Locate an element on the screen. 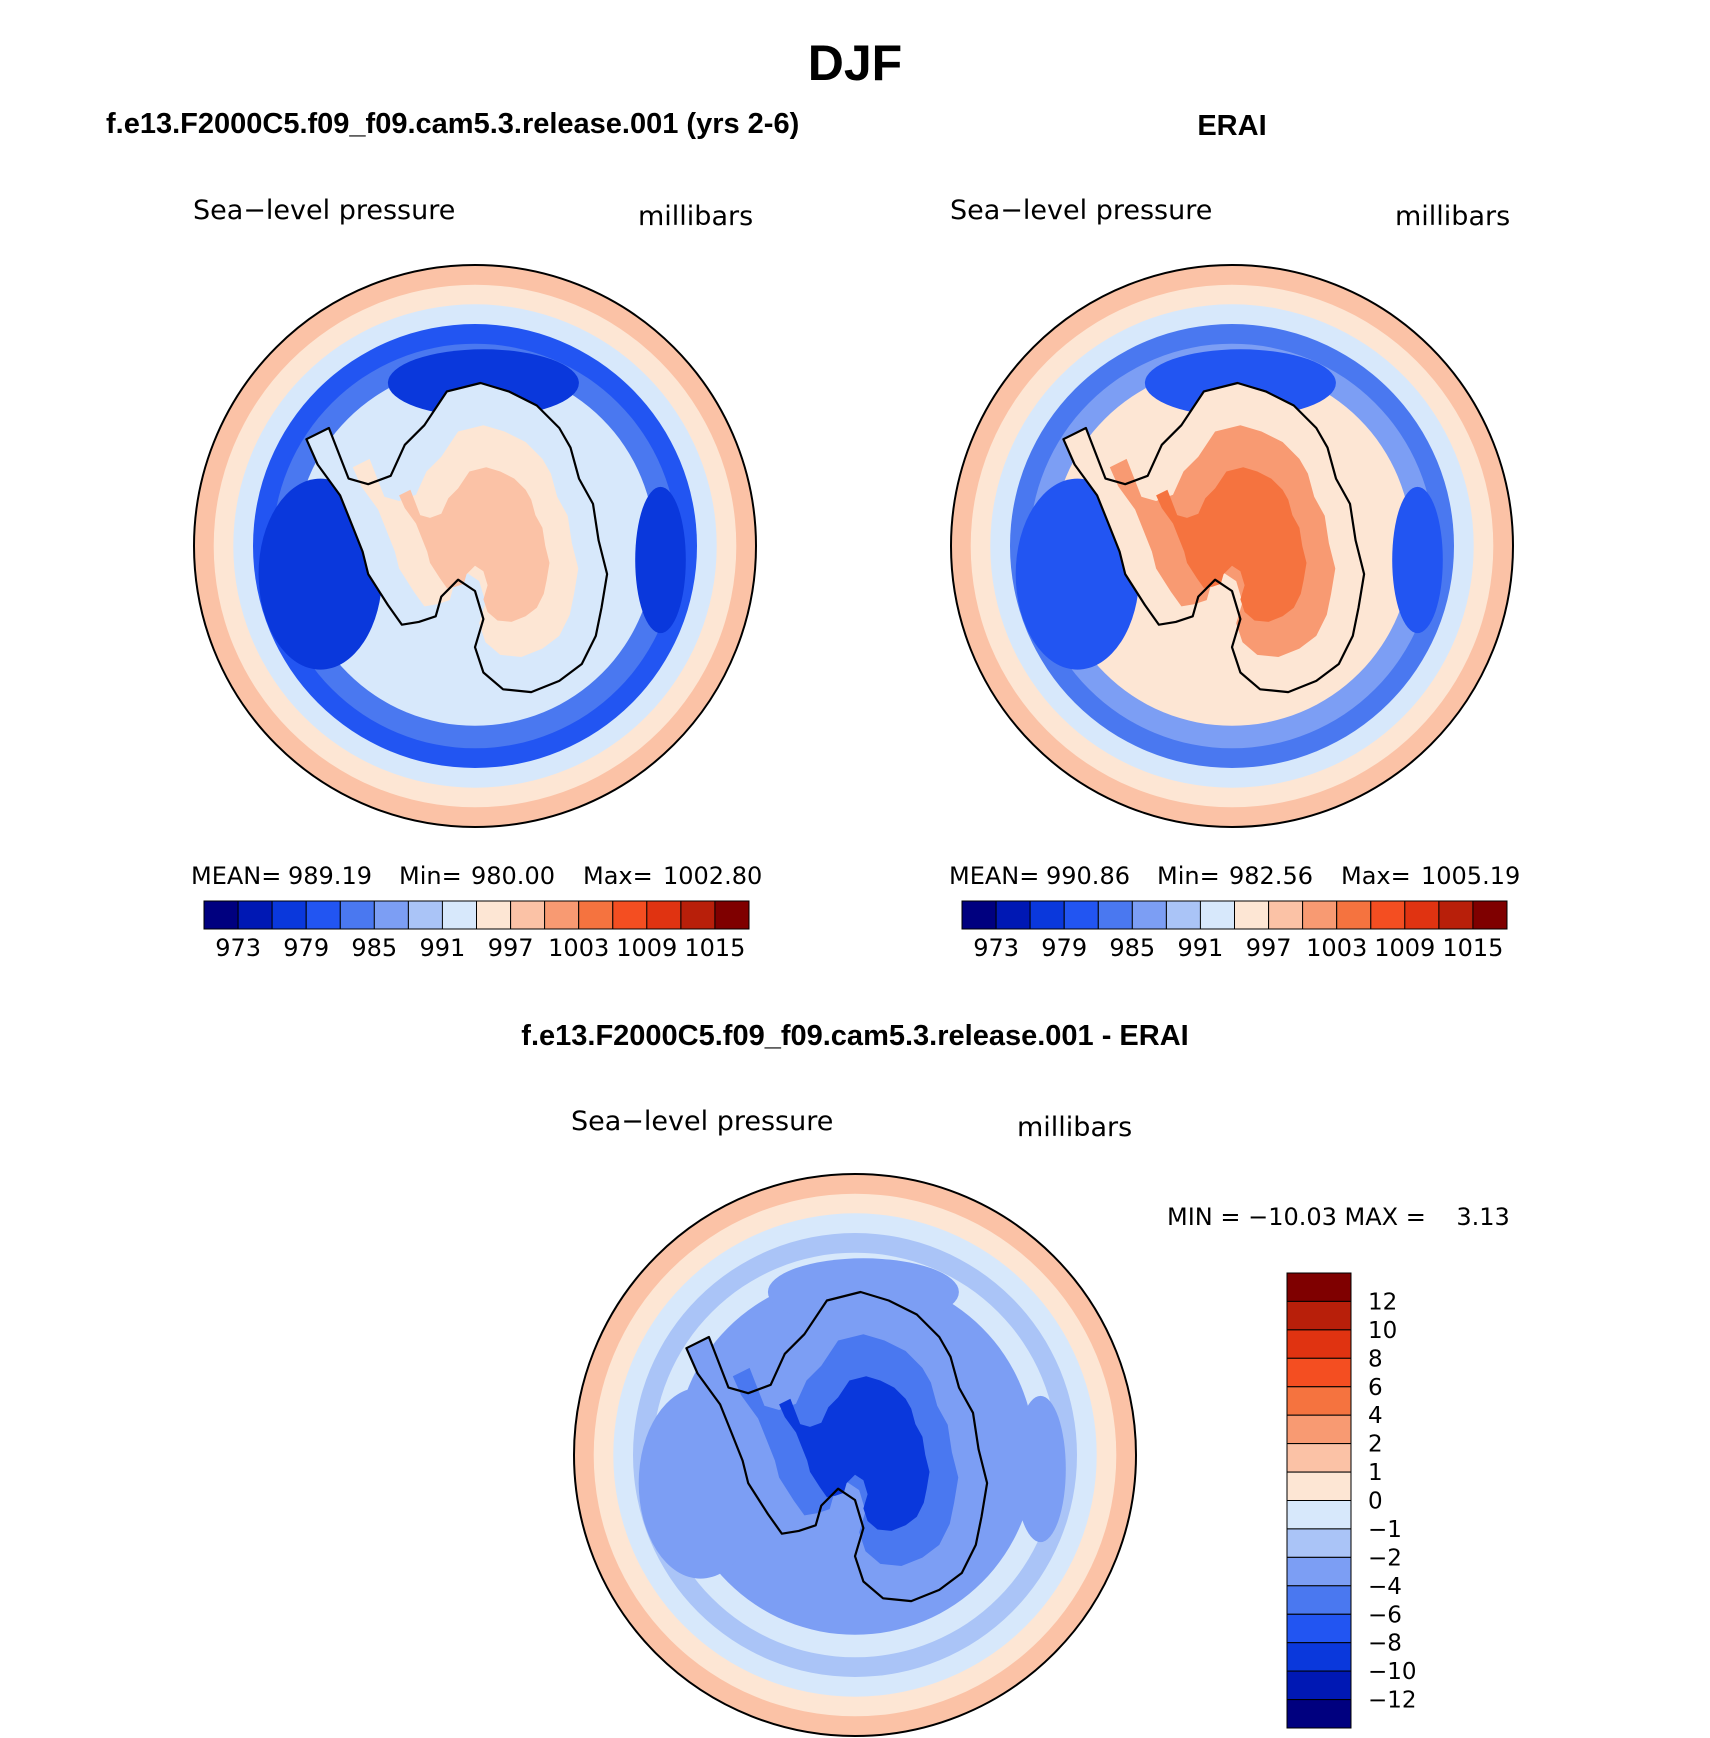 The image size is (1710, 1738). panel-erai-stats: MEAN= 990.86 Min= 982.56 Max= 1005.19 is located at coordinates (1234, 876).